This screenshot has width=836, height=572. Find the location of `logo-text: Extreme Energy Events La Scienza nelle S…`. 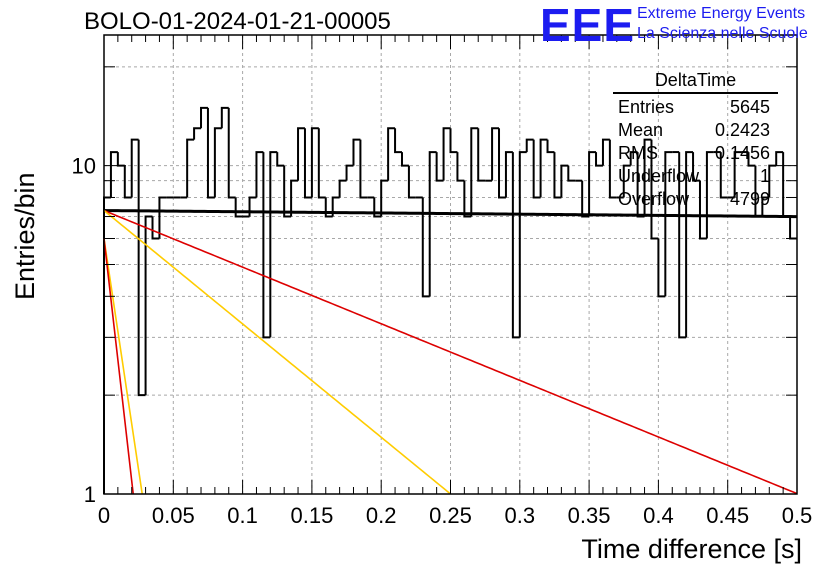

logo-text: Extreme Energy Events La Scienza nelle S… is located at coordinates (722, 24).